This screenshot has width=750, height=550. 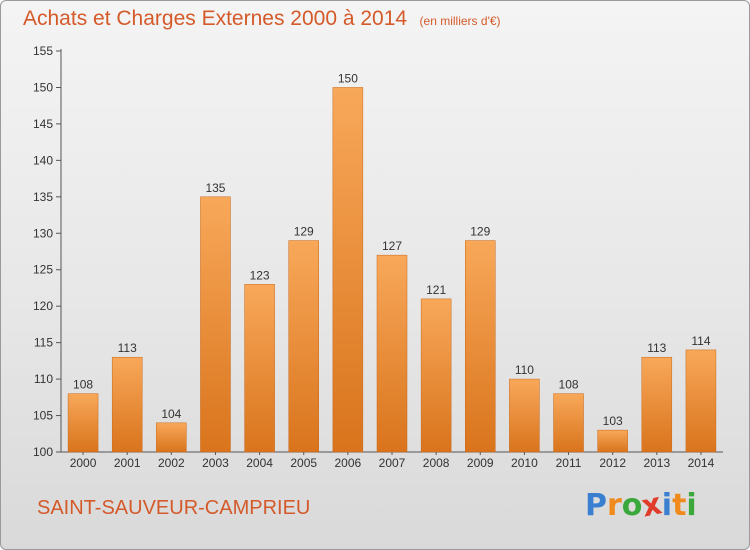 I want to click on x-tick-label-2006: 2006, so click(x=348, y=463).